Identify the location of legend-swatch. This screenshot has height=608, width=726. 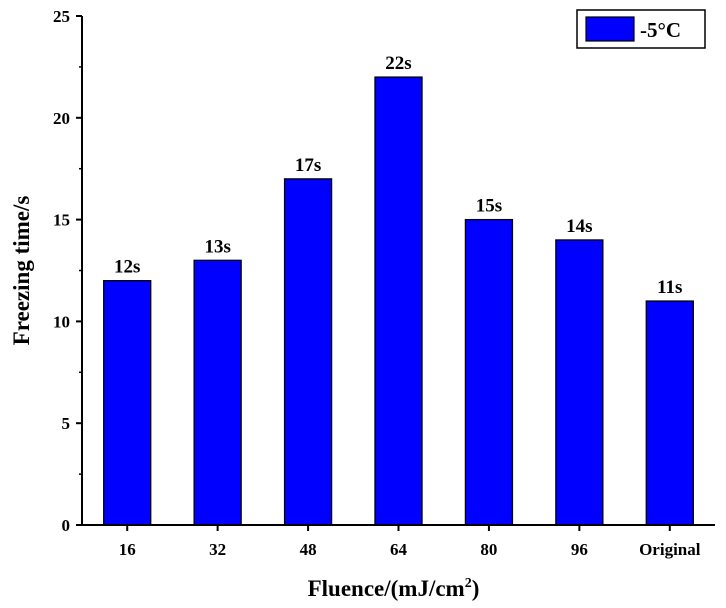
(610, 29).